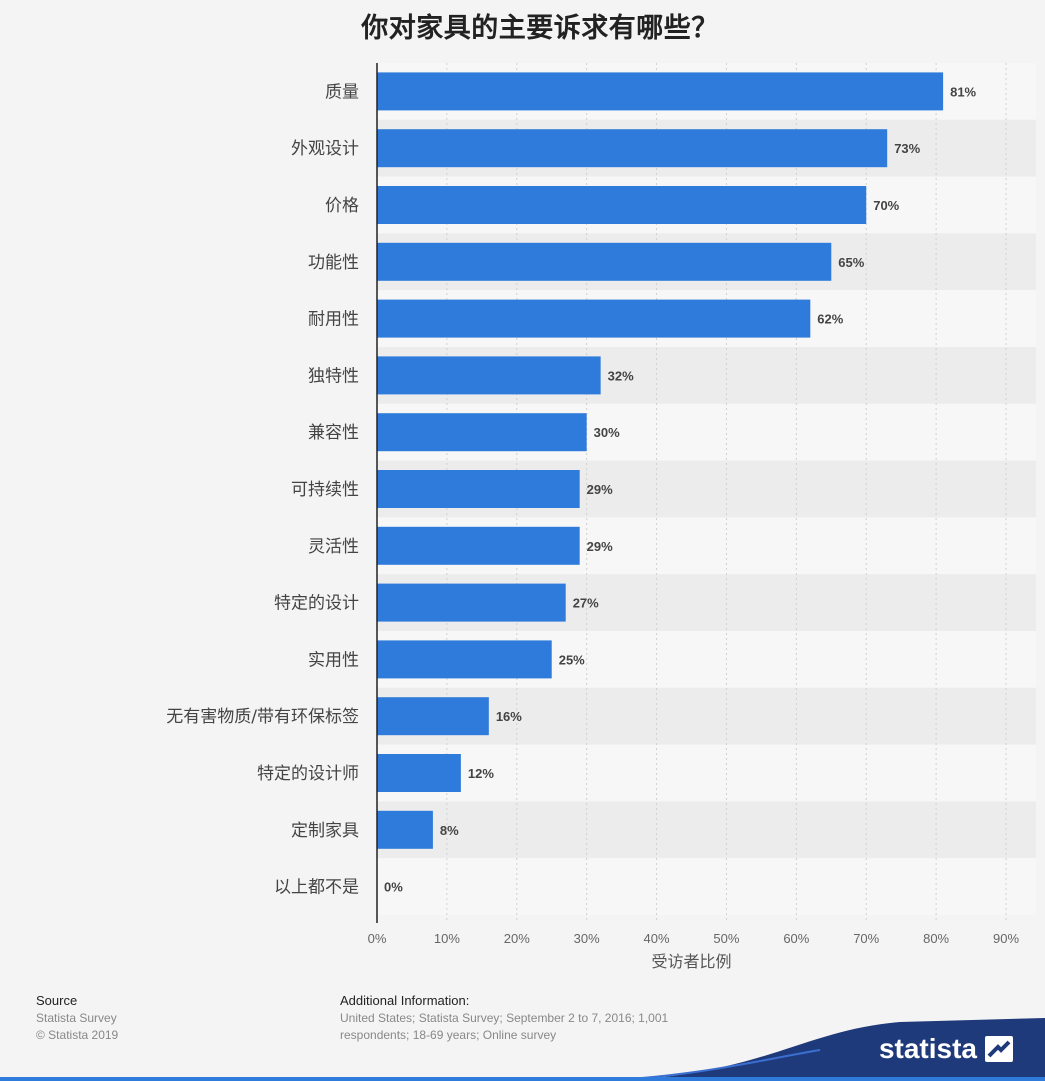  I want to click on value-label: 65%, so click(851, 262).